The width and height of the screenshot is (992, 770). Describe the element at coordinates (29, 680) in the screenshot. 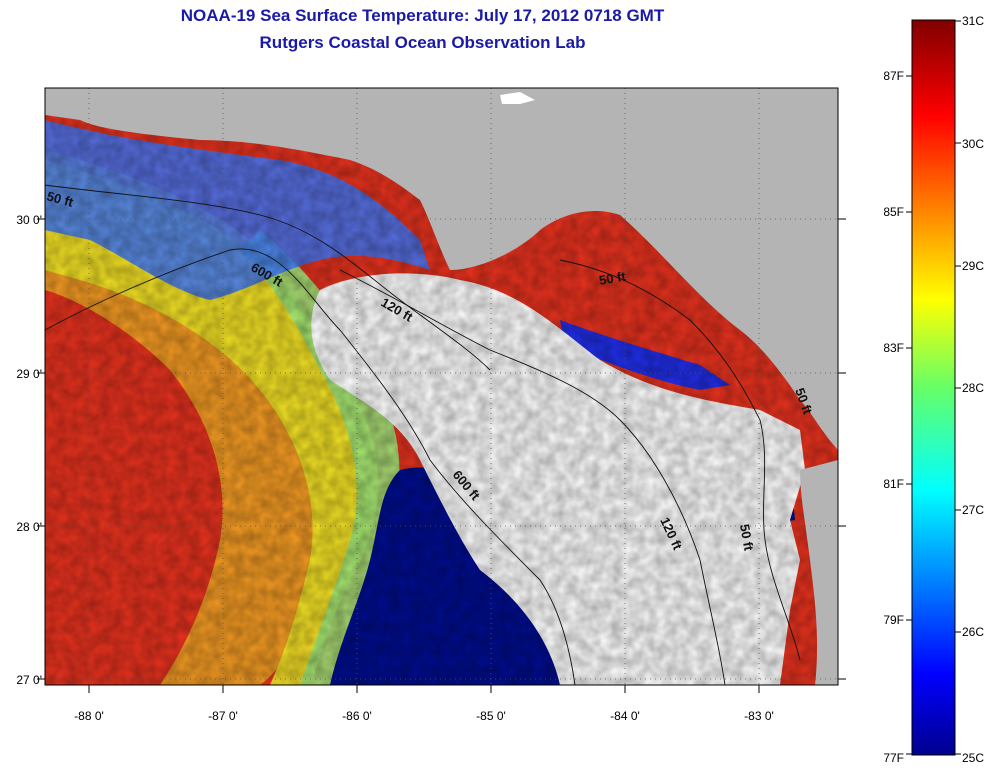

I see `lat-label-27: 27 0'` at that location.